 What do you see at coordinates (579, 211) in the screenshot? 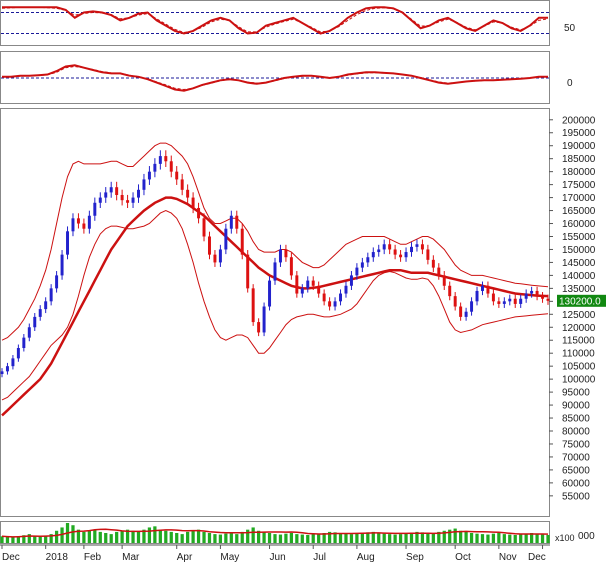
I see `y-tick-label: 165000` at bounding box center [579, 211].